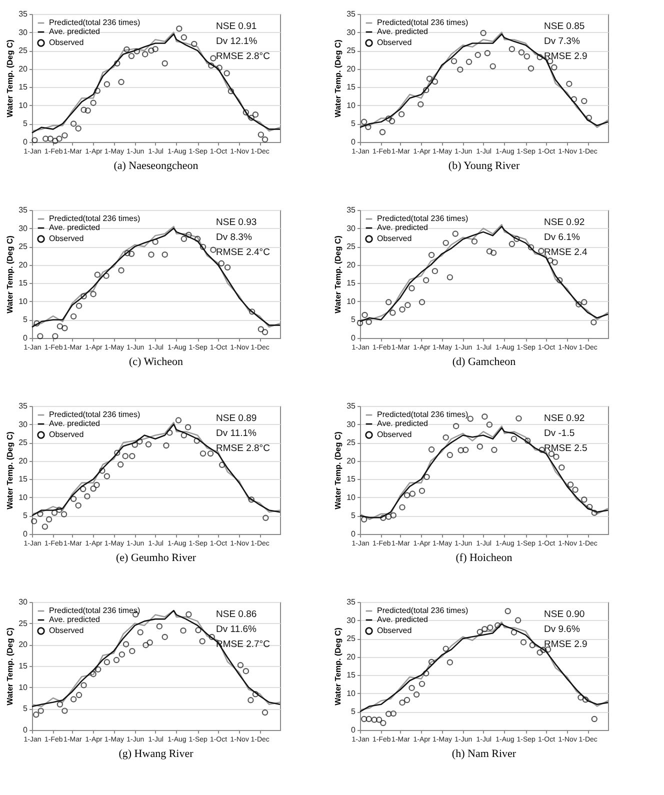 This screenshot has height=795, width=664. What do you see at coordinates (484, 754) in the screenshot?
I see `text: (h) Nam River` at bounding box center [484, 754].